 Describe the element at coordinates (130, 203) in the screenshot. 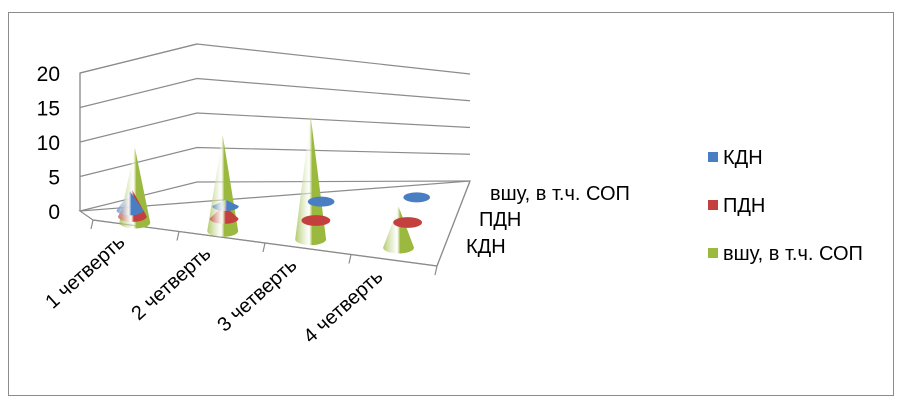

I see `cone-кдн-1` at that location.